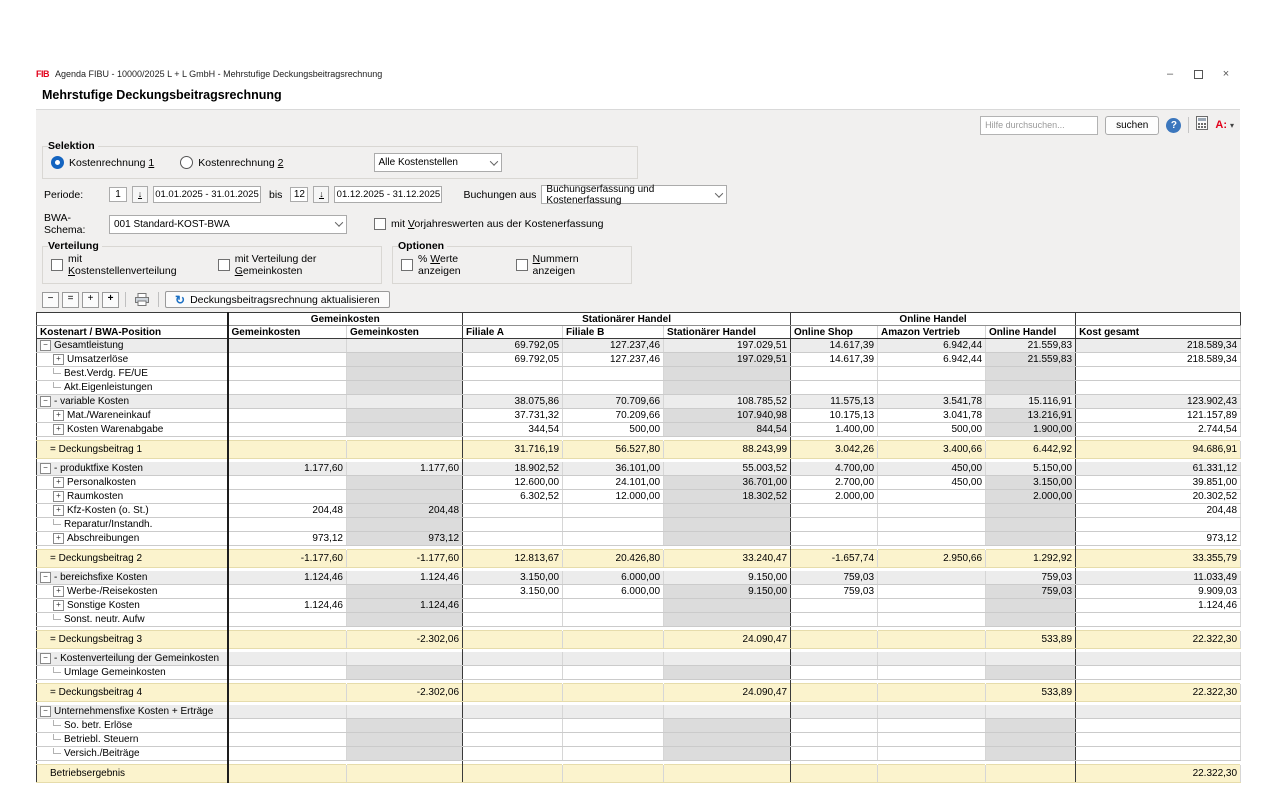  Describe the element at coordinates (1158, 510) in the screenshot. I see `value-cell: 204,48` at that location.